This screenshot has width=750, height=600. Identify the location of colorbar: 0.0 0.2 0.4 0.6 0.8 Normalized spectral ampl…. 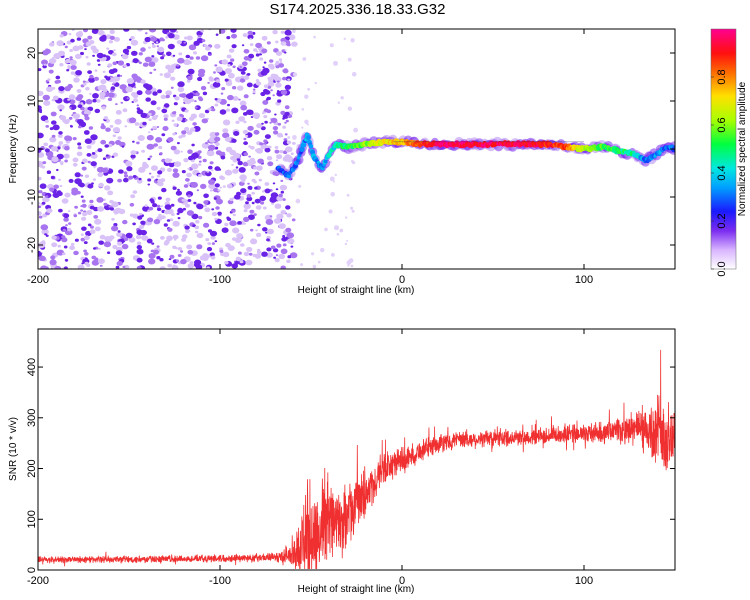
(729, 152).